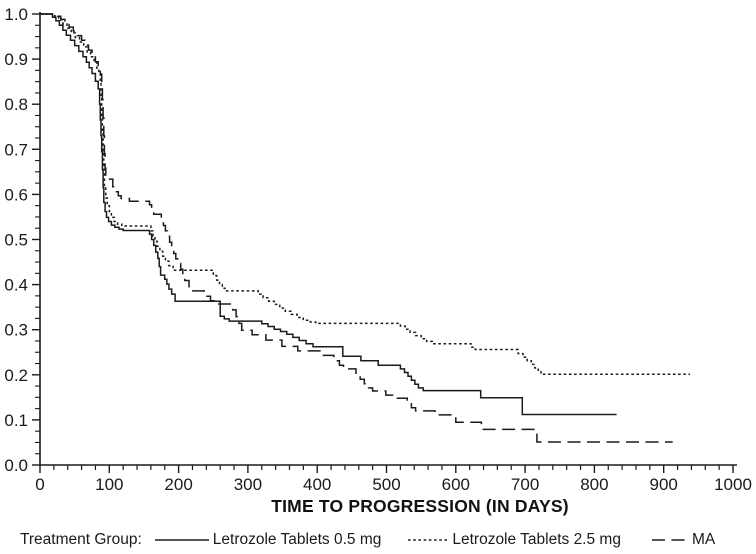 The width and height of the screenshot is (756, 554). What do you see at coordinates (703, 539) in the screenshot?
I see `legend-item-label: MA` at bounding box center [703, 539].